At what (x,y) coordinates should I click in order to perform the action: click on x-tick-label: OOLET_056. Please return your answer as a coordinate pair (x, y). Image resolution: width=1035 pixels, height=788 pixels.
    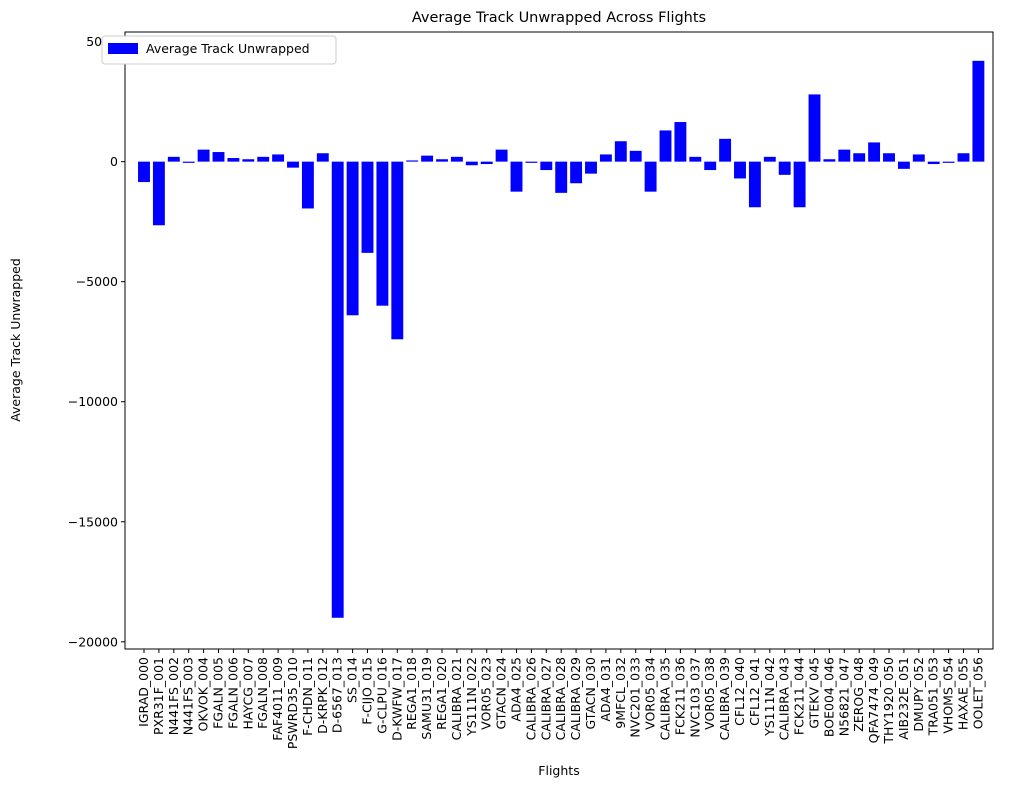
    Looking at the image, I should click on (977, 693).